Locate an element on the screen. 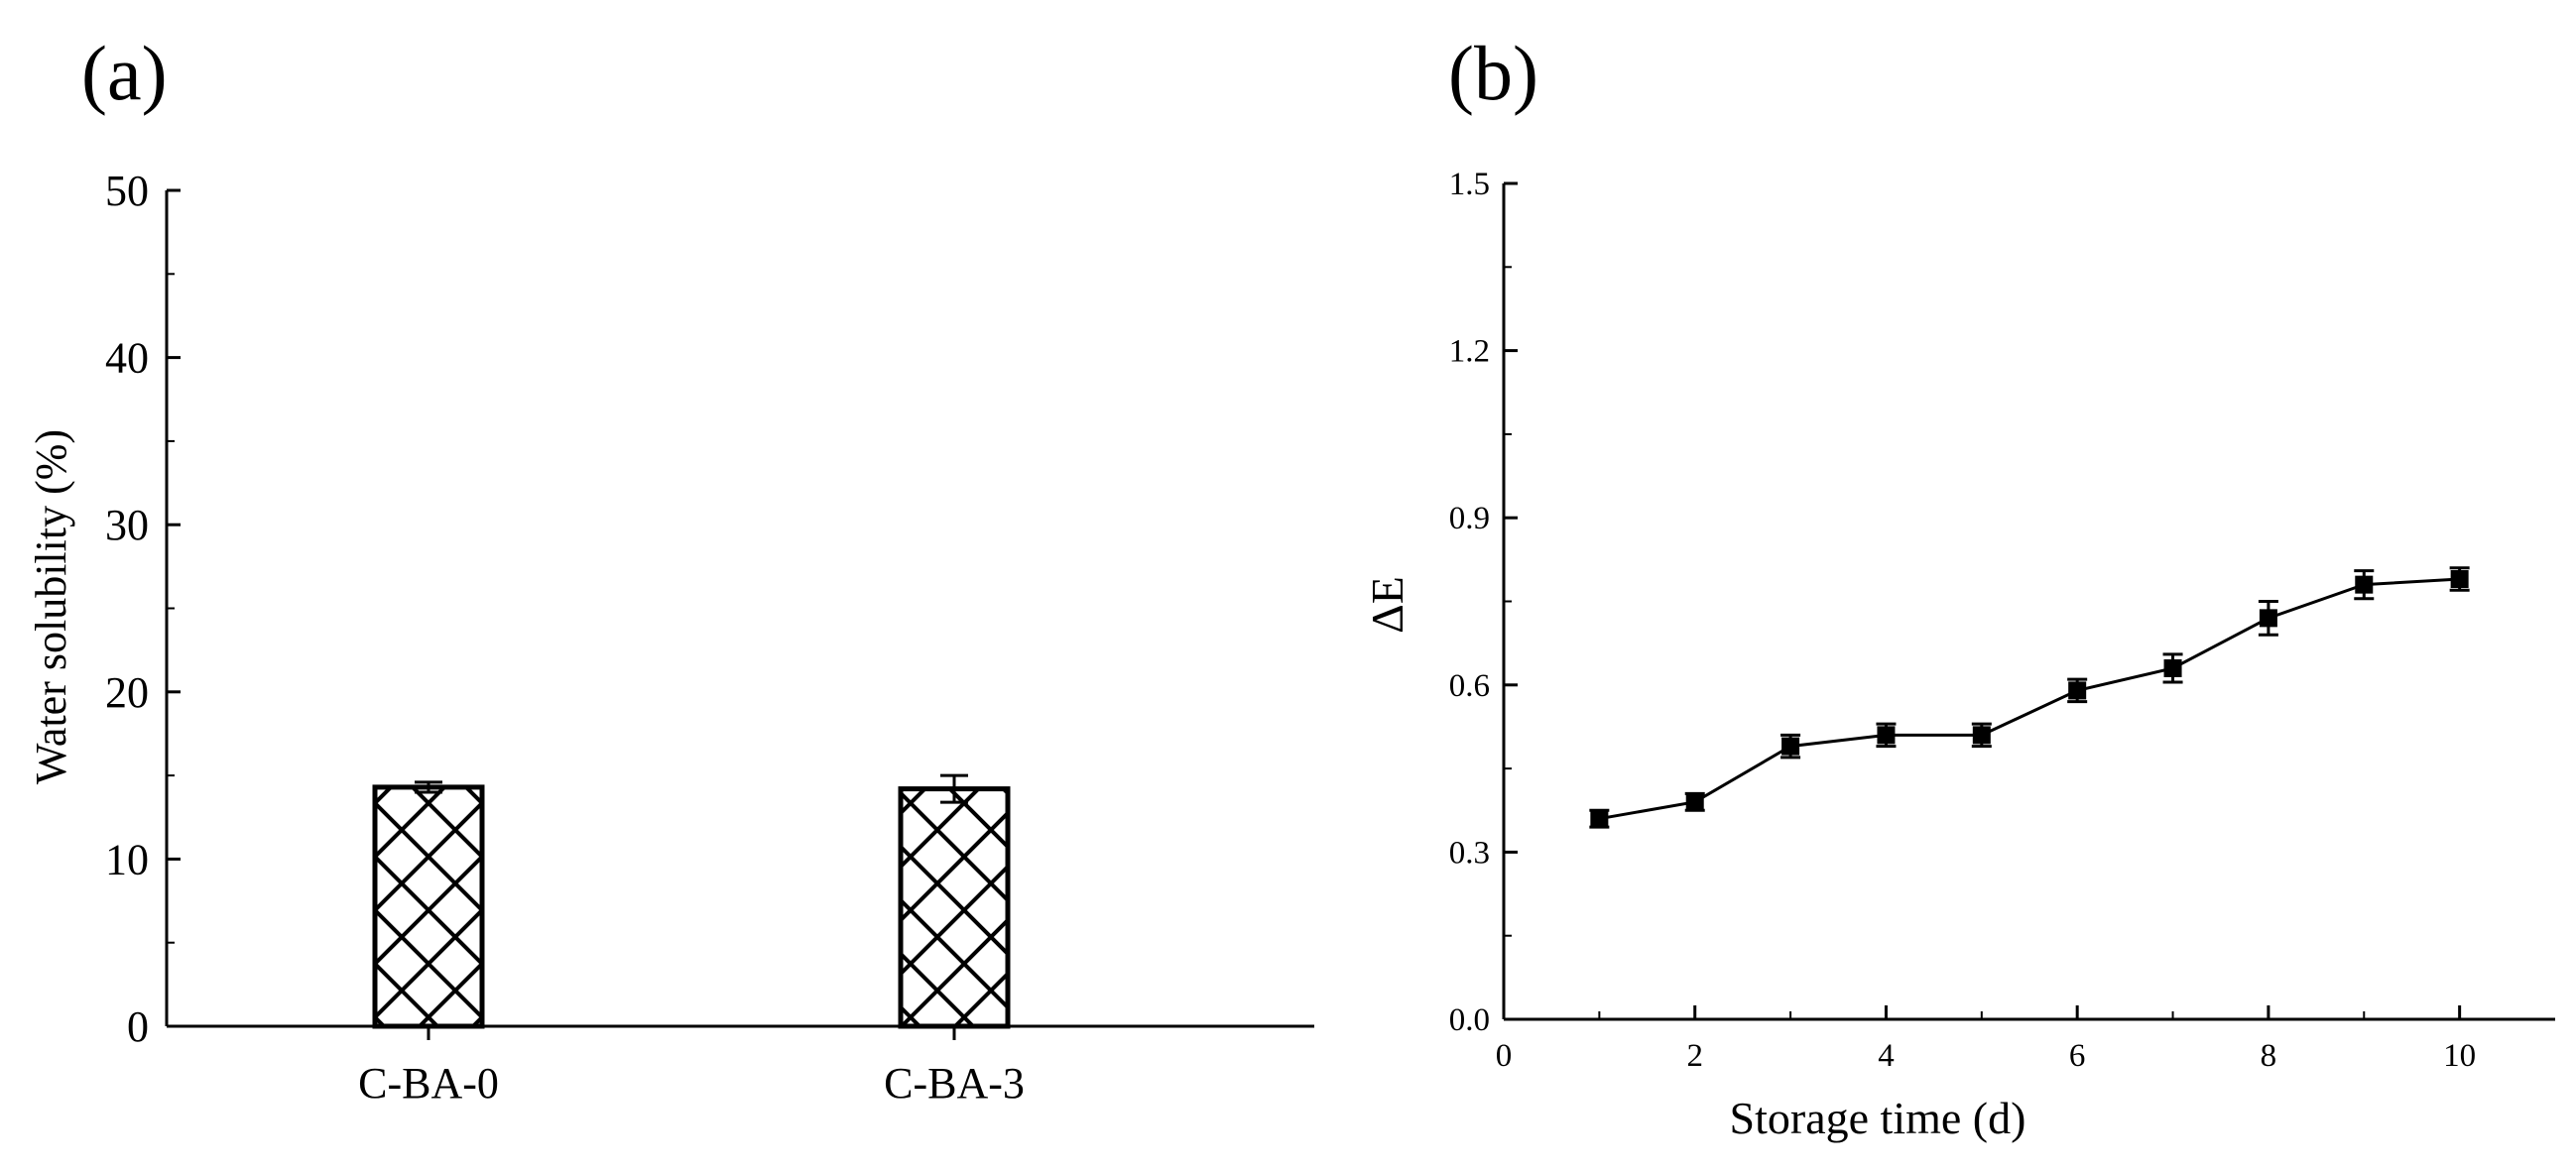 The height and width of the screenshot is (1171, 2576). panel-b-label: (b) is located at coordinates (1493, 73).